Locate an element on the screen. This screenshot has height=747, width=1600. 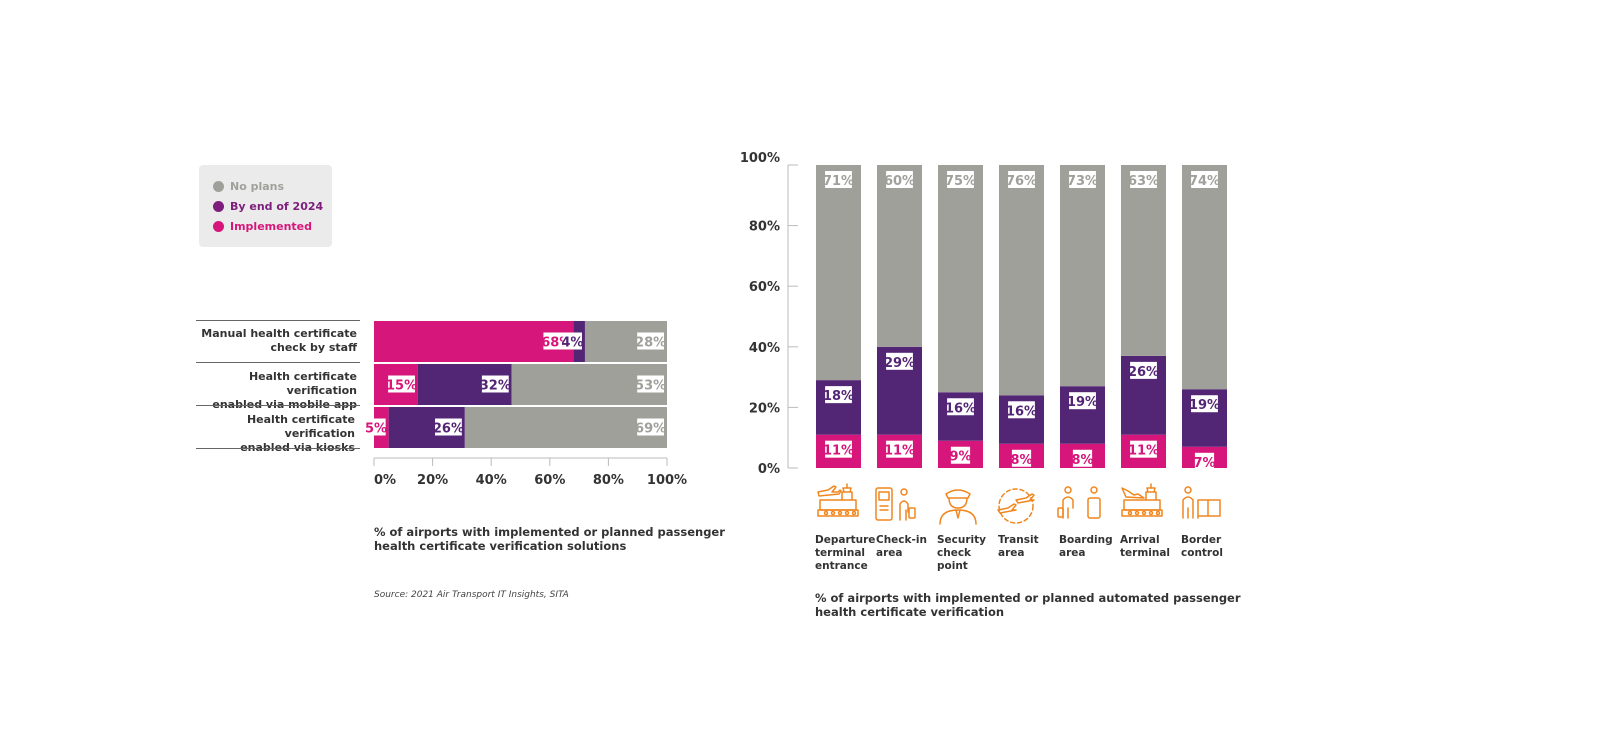
legend-item-implemented: Implemented is located at coordinates (262, 226).